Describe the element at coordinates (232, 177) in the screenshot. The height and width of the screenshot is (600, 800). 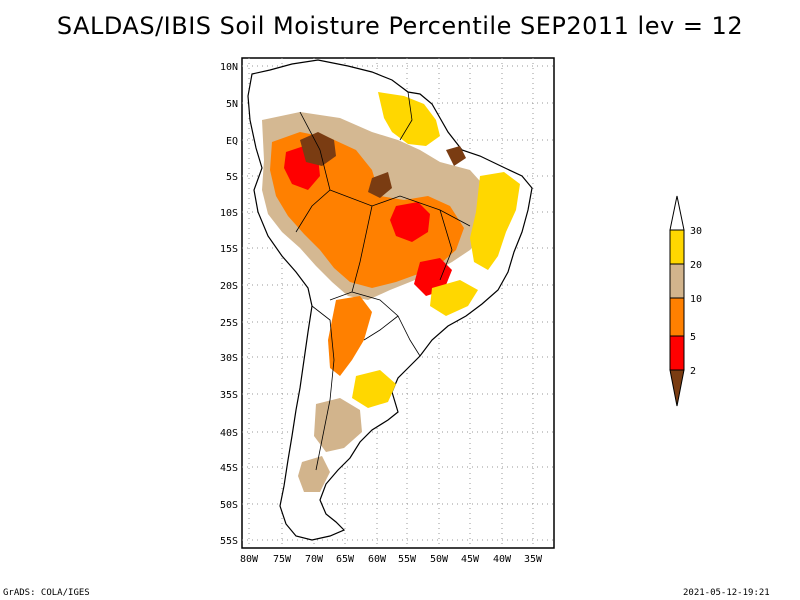
I see `lat-label: 5S` at that location.